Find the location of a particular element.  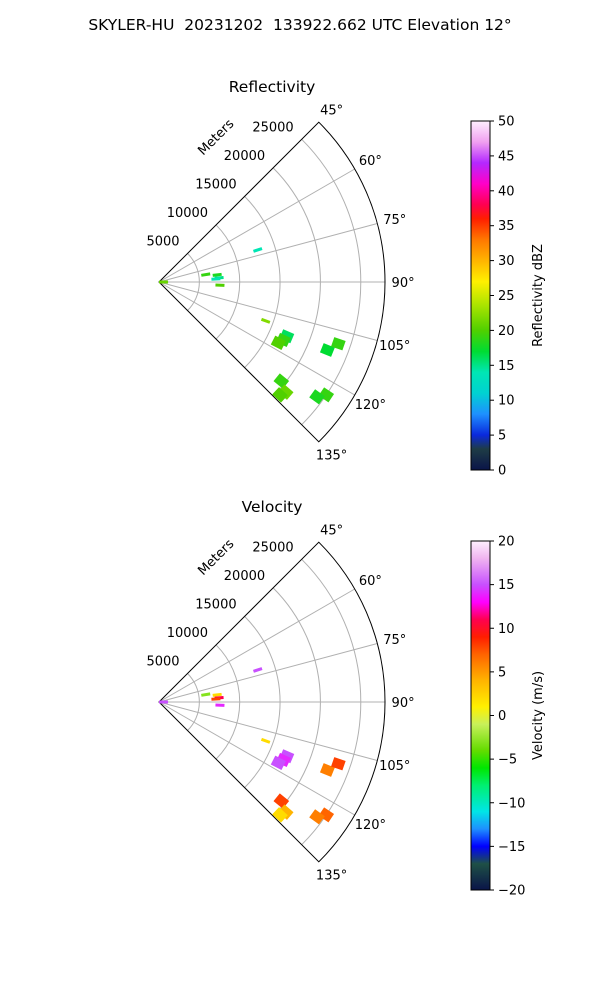

colorbar-tick-label: 45 is located at coordinates (506, 156).